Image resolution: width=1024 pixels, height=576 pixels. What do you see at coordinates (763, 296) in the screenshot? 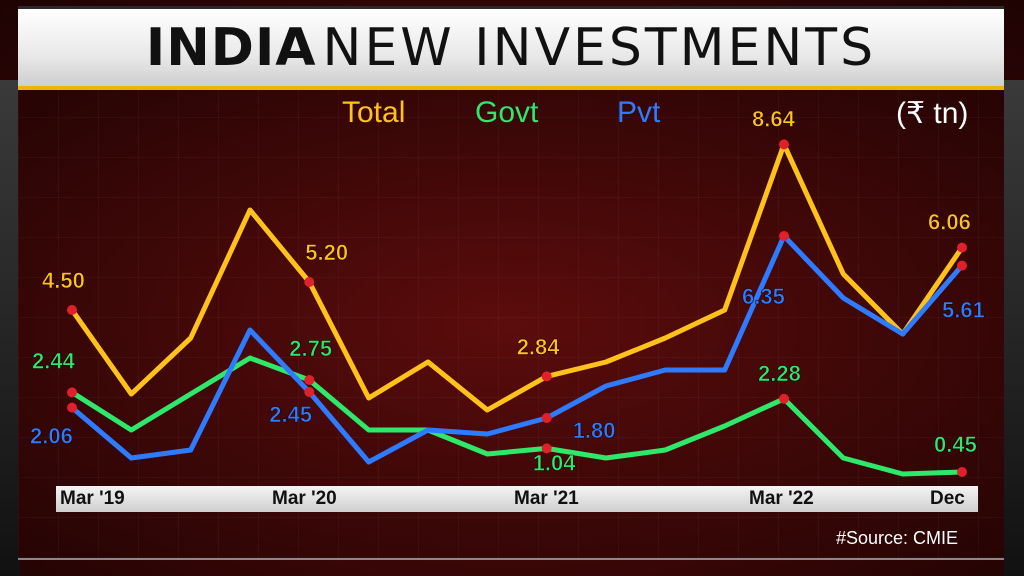
I see `data-label-pvt: 6.35` at bounding box center [763, 296].